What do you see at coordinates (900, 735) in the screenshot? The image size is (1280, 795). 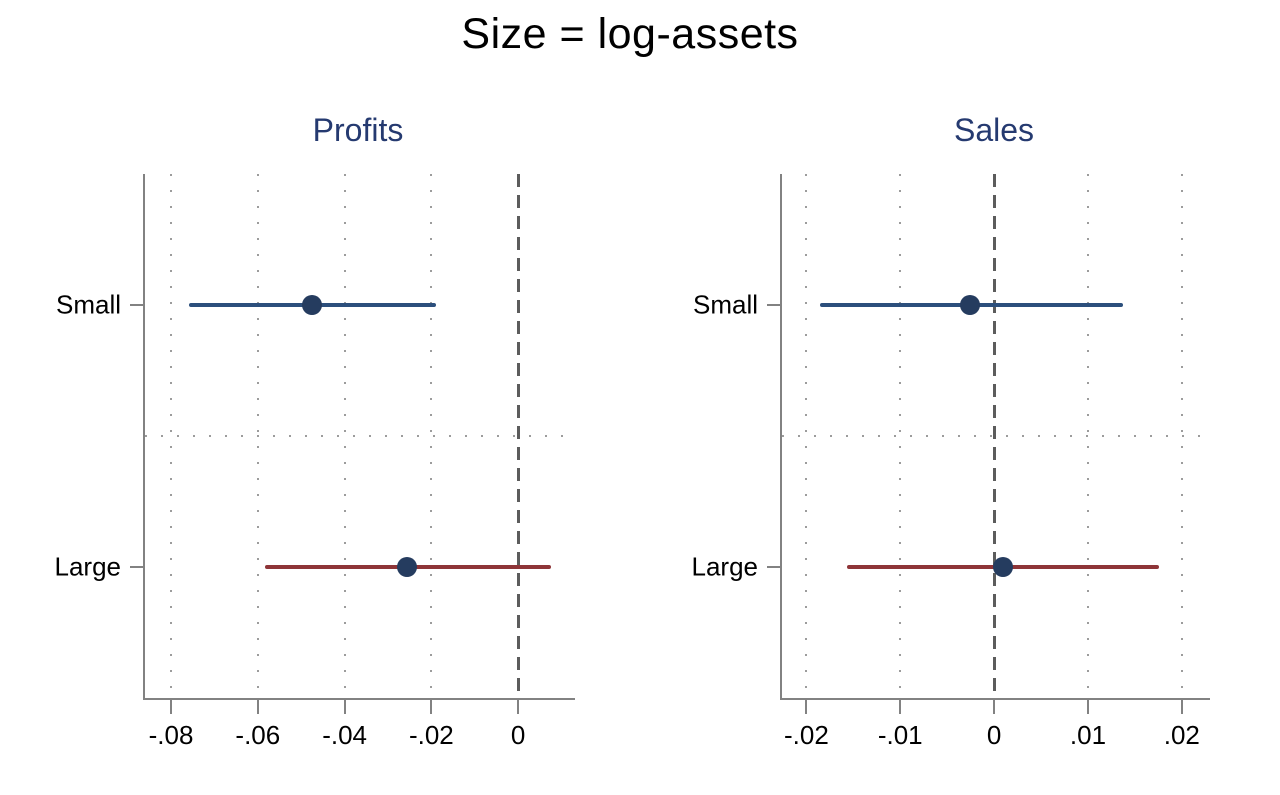 I see `x-axis-tick-label: -.01` at bounding box center [900, 735].